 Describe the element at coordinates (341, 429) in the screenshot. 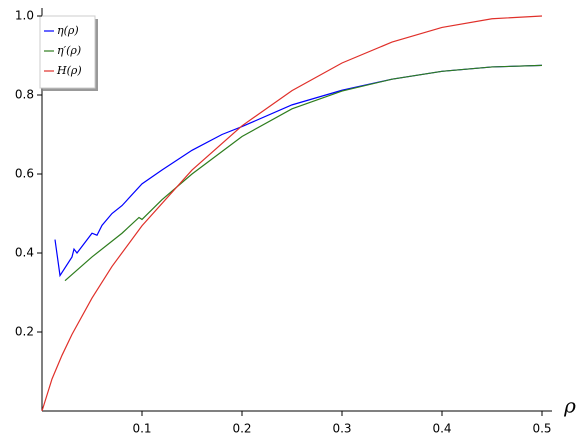

I see `x-tick-label: 0.3` at that location.